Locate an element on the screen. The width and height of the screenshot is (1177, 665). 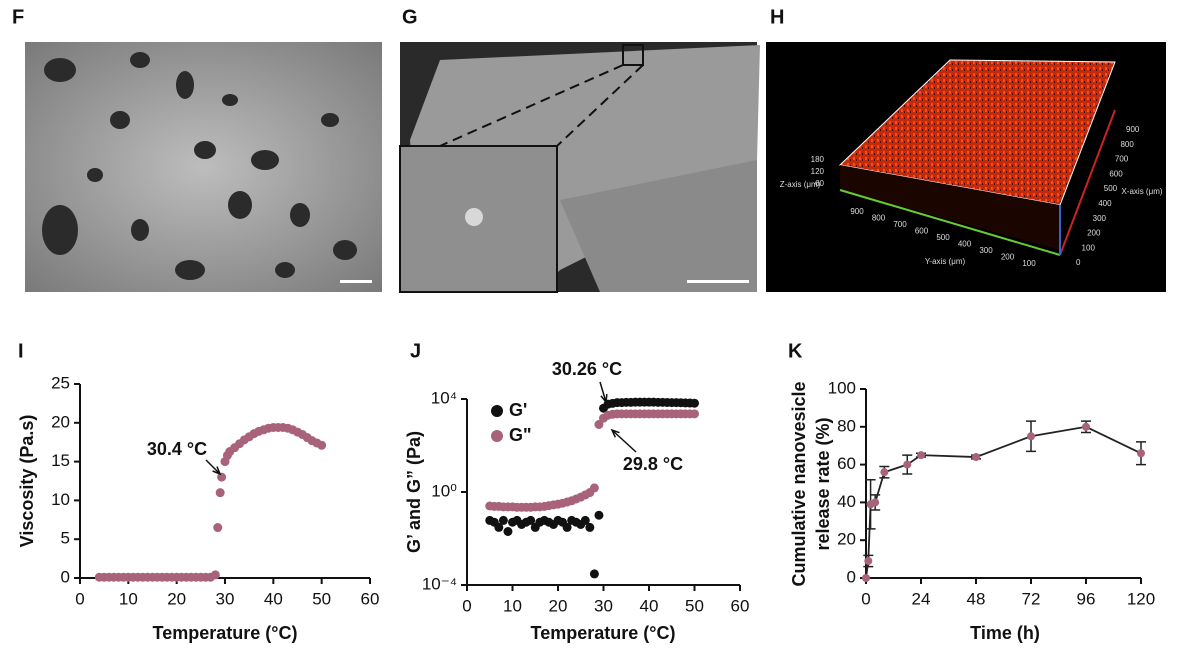
y-tick-label: 25 is located at coordinates (60, 382).